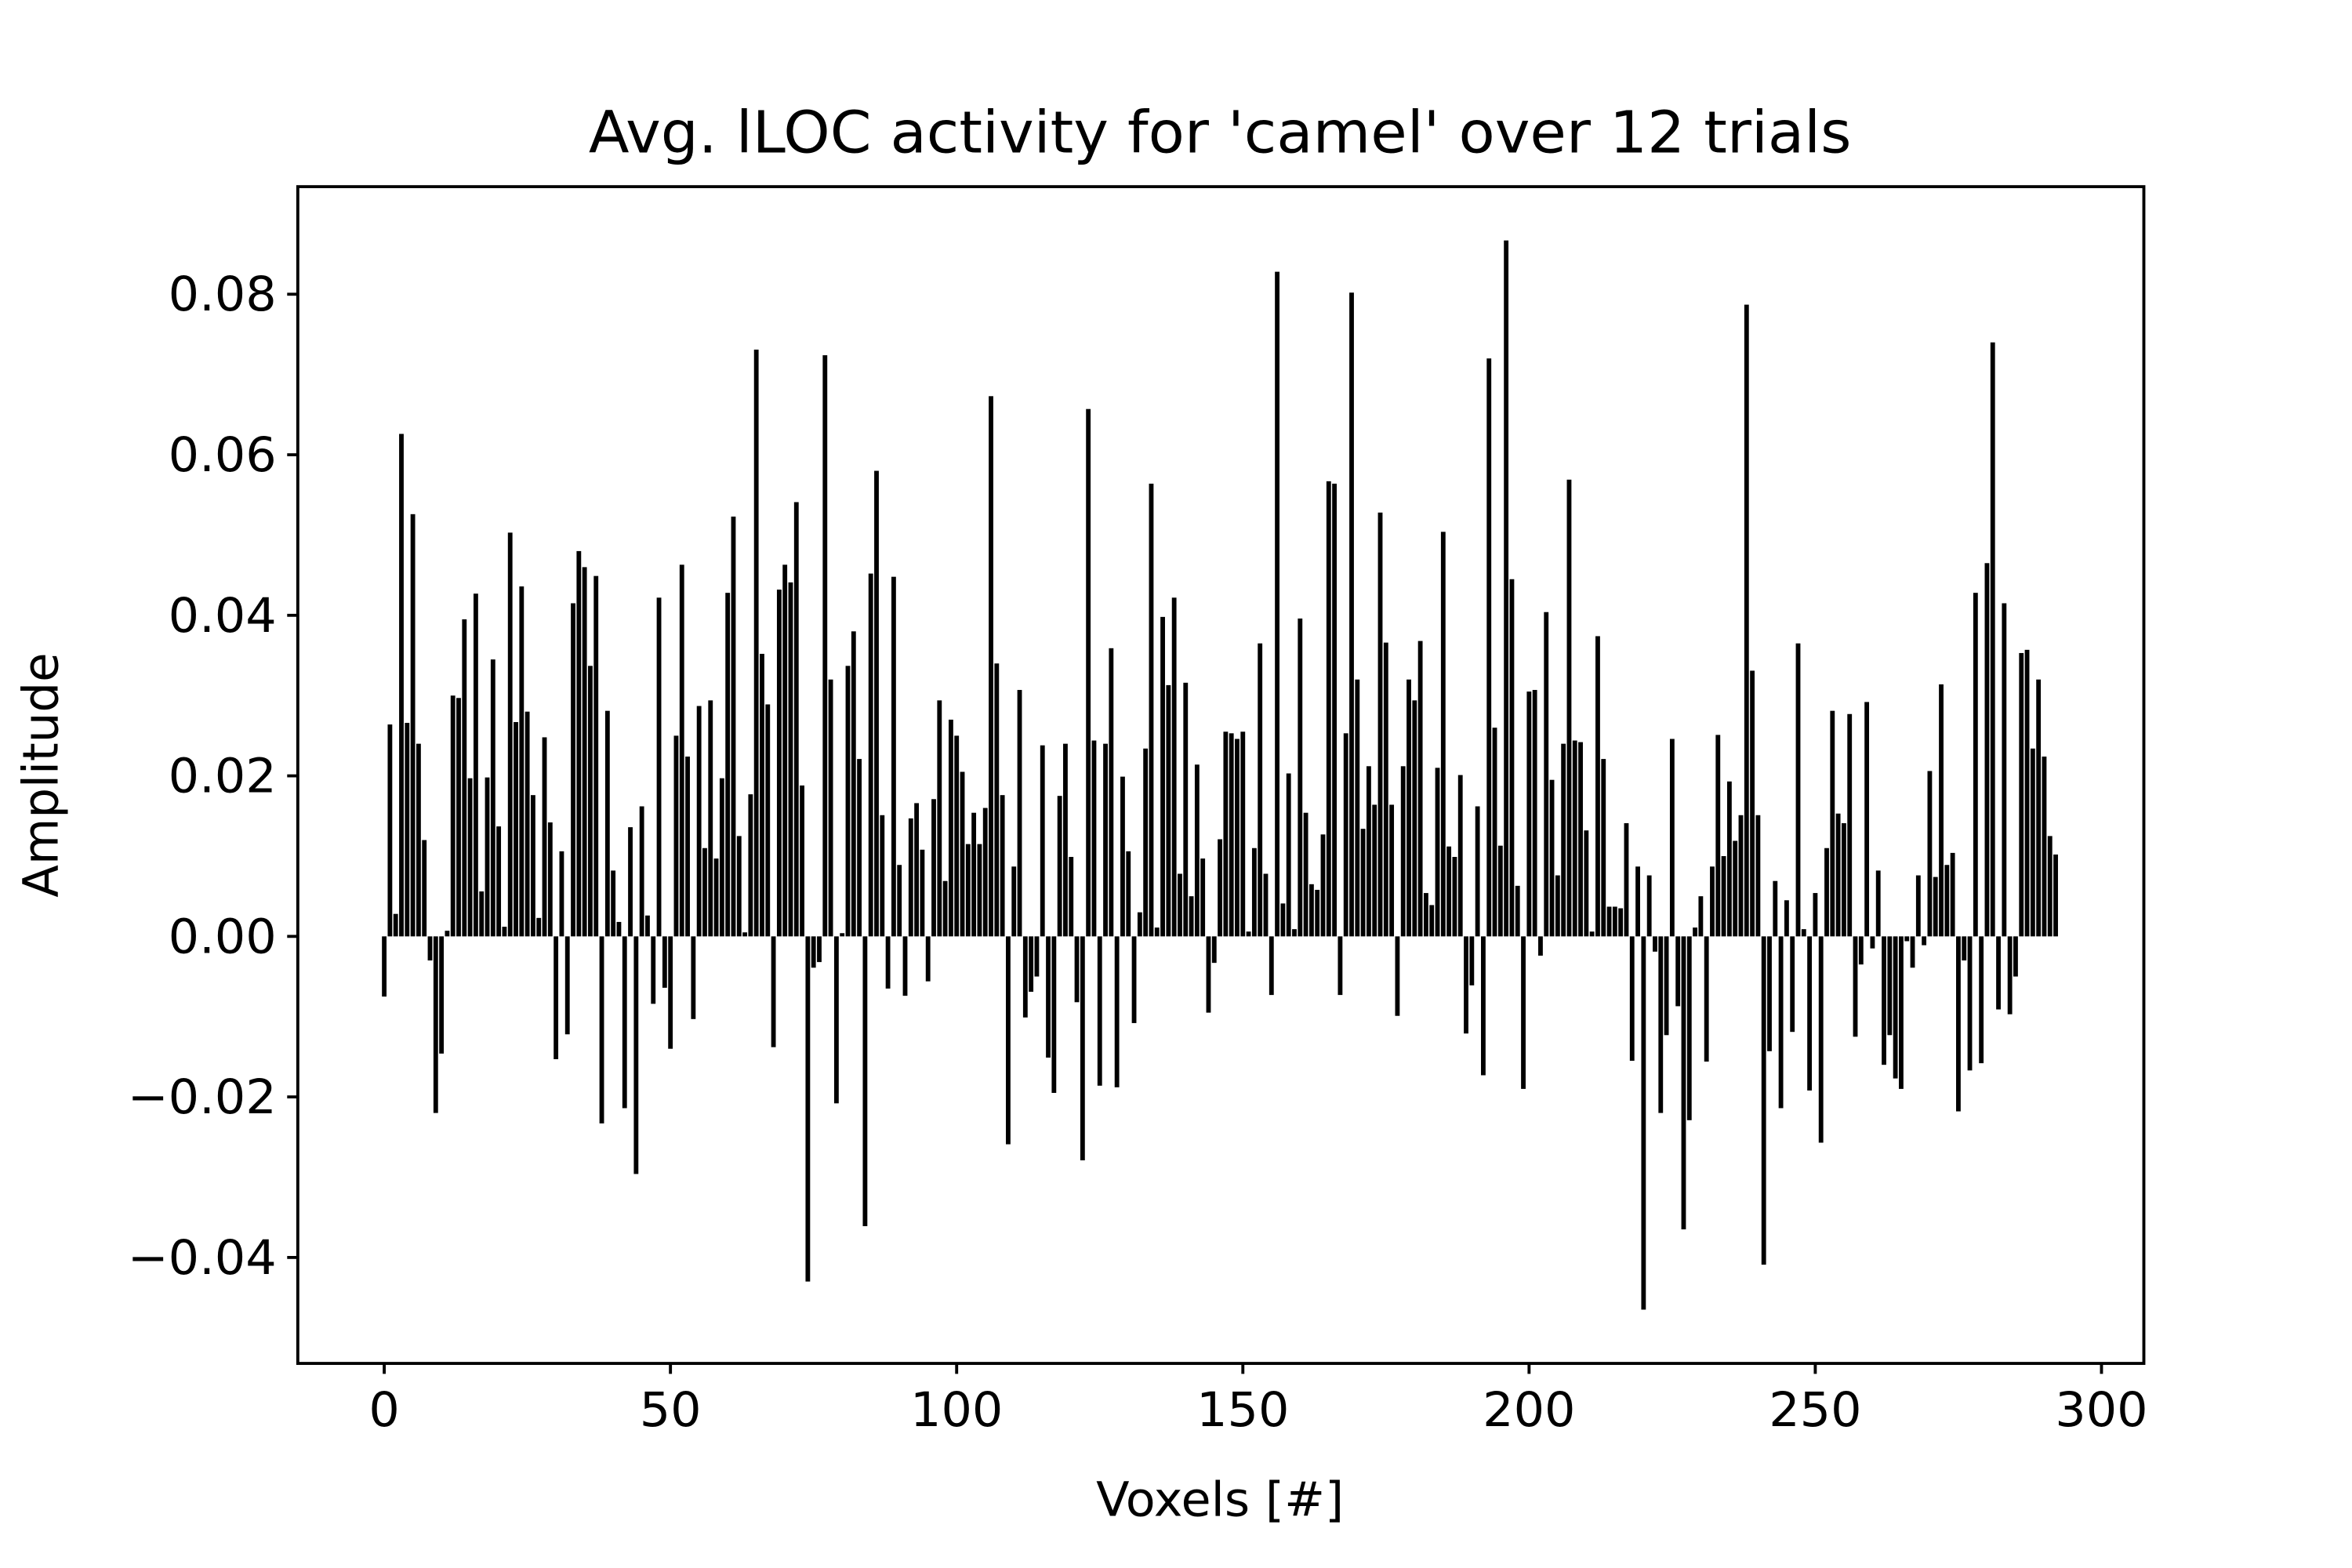 Image resolution: width=2352 pixels, height=1568 pixels. What do you see at coordinates (41, 774) in the screenshot?
I see `y-axis-label: Amplitude` at bounding box center [41, 774].